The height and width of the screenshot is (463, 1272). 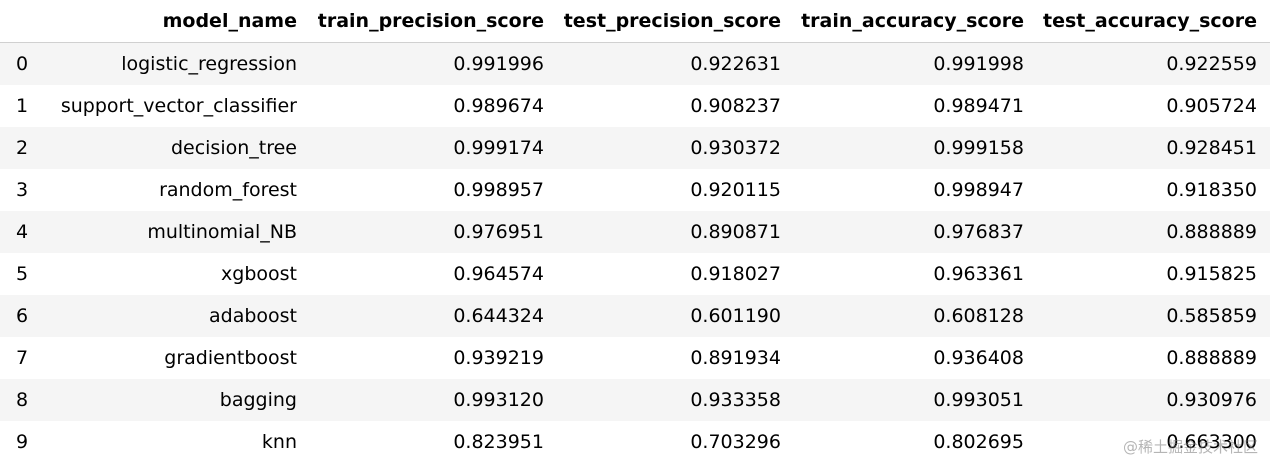 I want to click on table-cell: 0.991996, so click(x=498, y=64).